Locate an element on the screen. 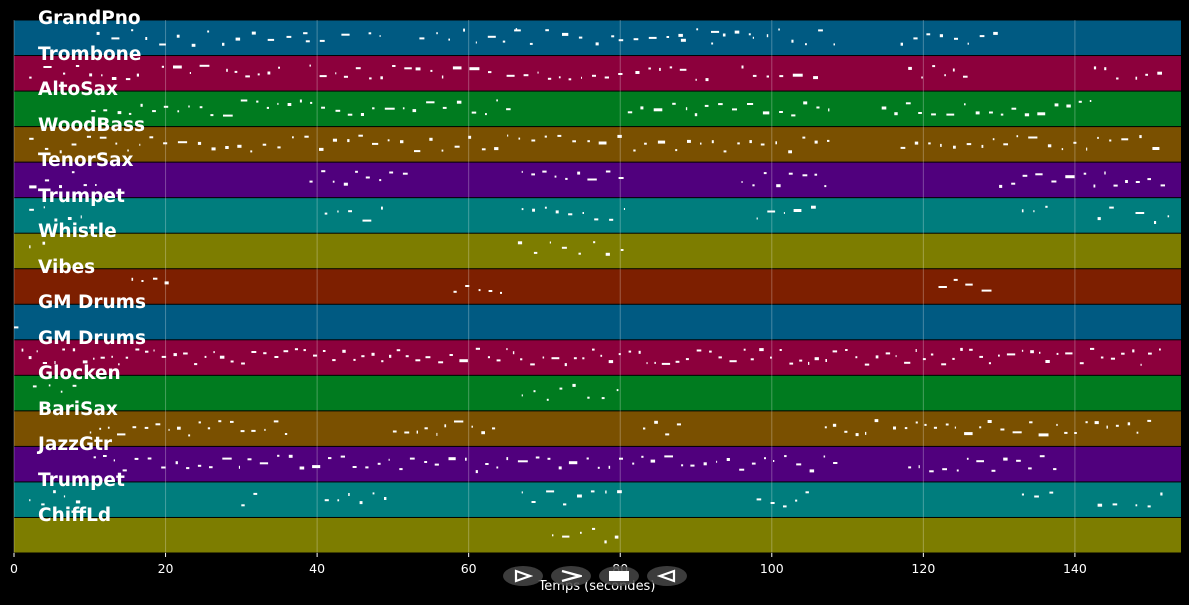 This screenshot has height=605, width=1189. rewind-button is located at coordinates (667, 576).